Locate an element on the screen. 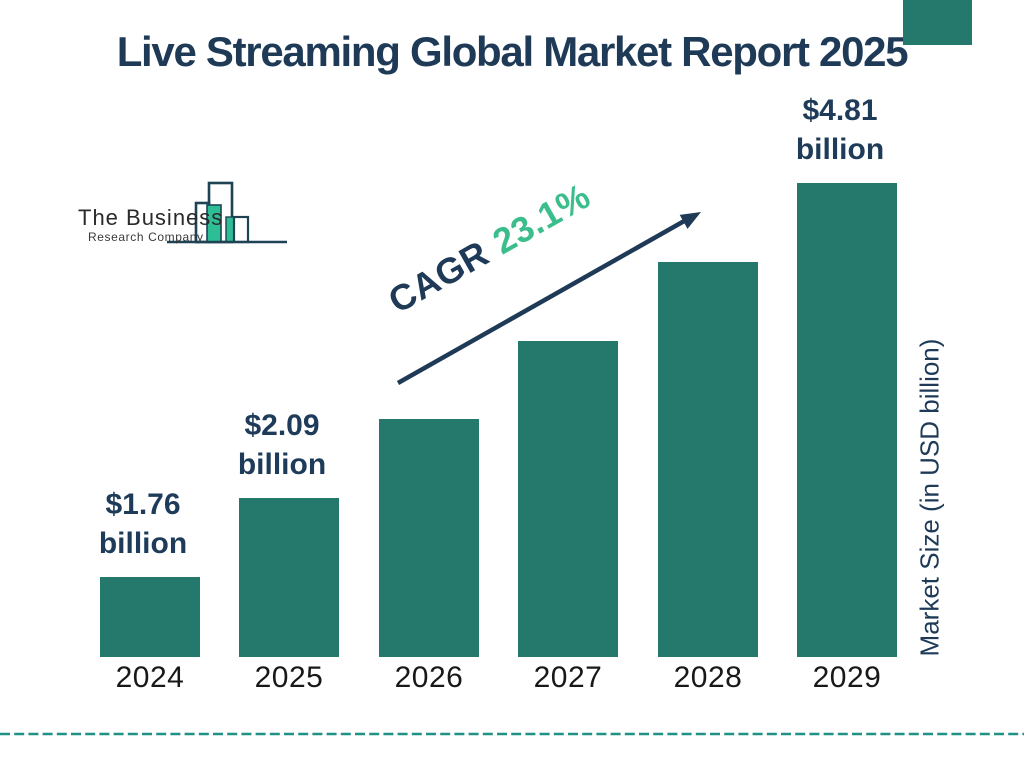 This screenshot has width=1024, height=768. cagr-annotation: CAGR23.1% is located at coordinates (489, 248).